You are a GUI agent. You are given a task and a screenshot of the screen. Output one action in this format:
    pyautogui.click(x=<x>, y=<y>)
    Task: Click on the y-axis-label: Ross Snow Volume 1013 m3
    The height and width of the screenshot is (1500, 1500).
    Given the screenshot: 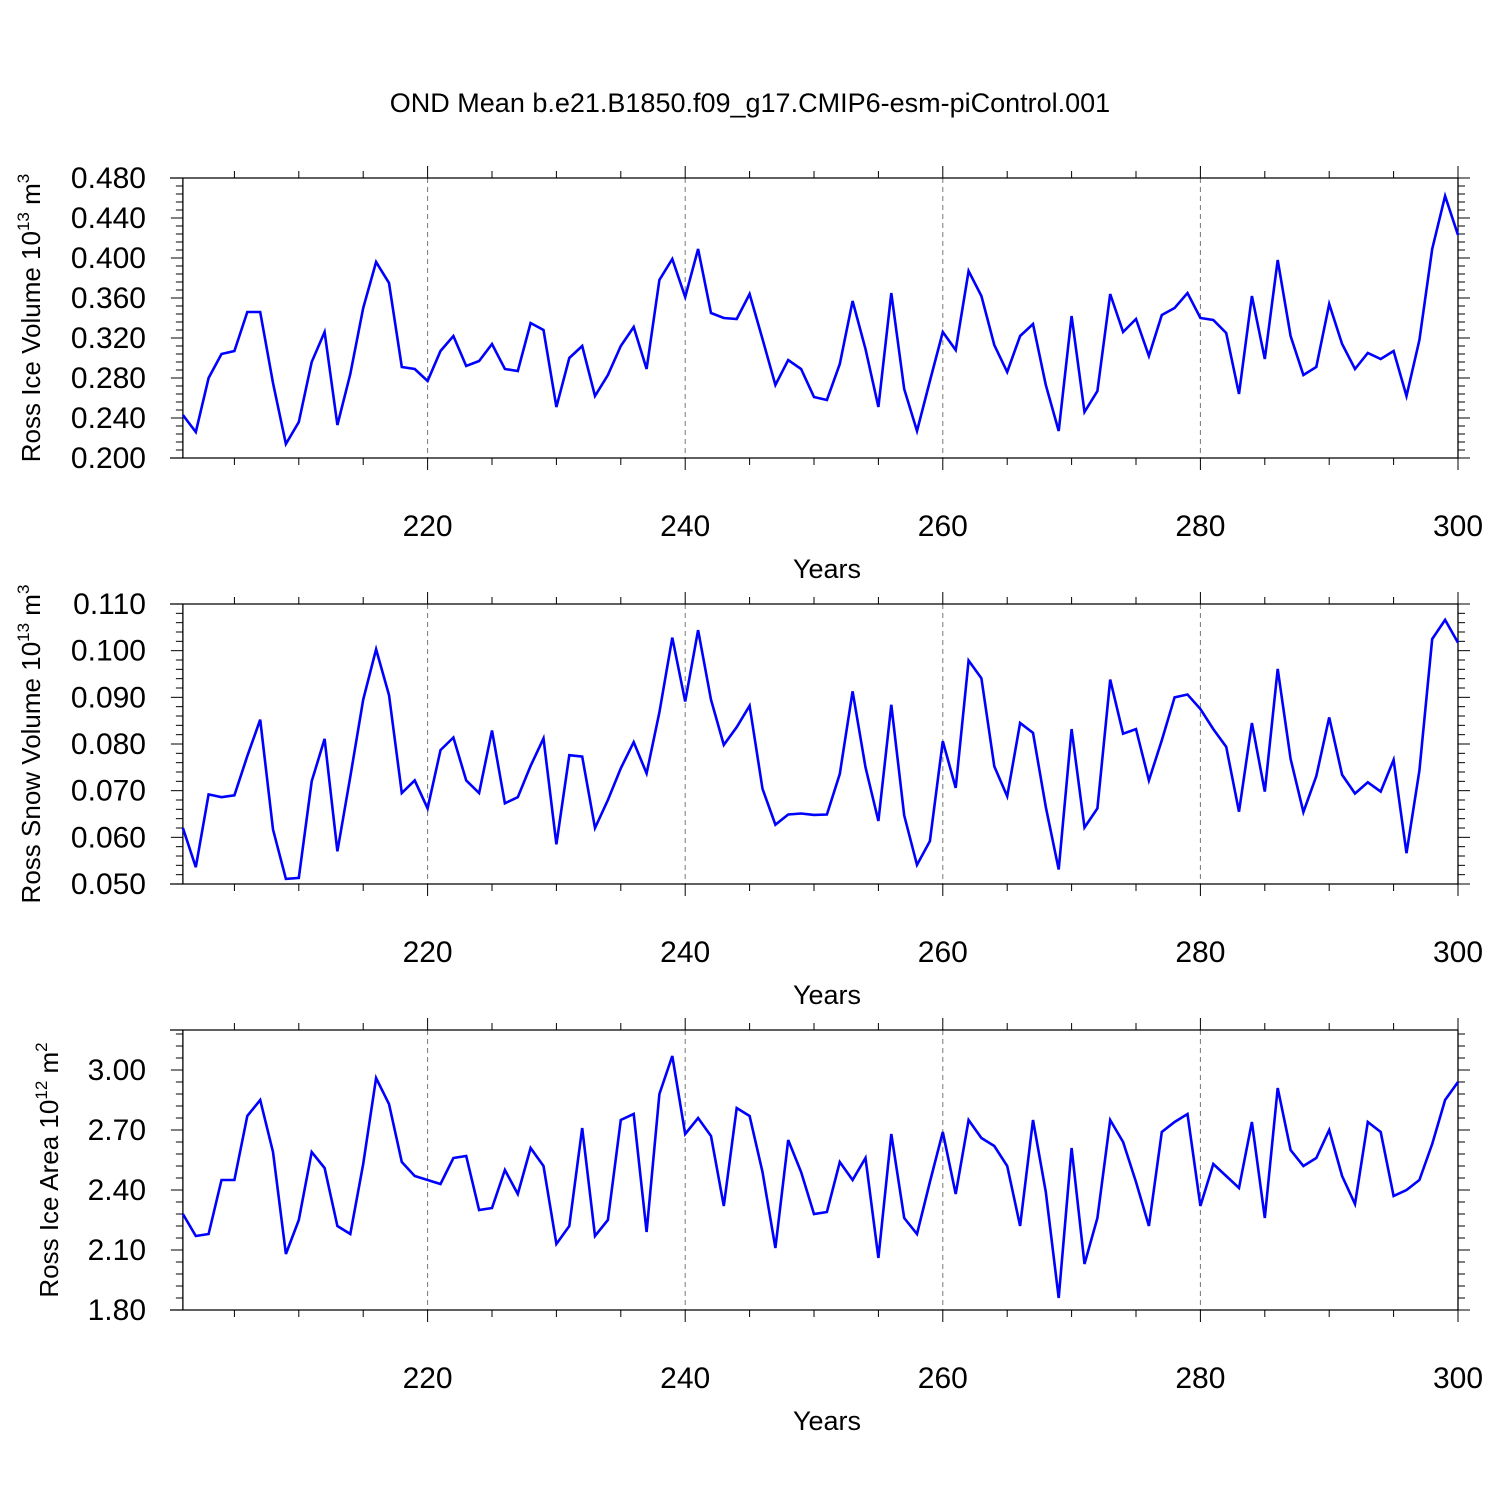 What is the action you would take?
    pyautogui.click(x=30, y=744)
    